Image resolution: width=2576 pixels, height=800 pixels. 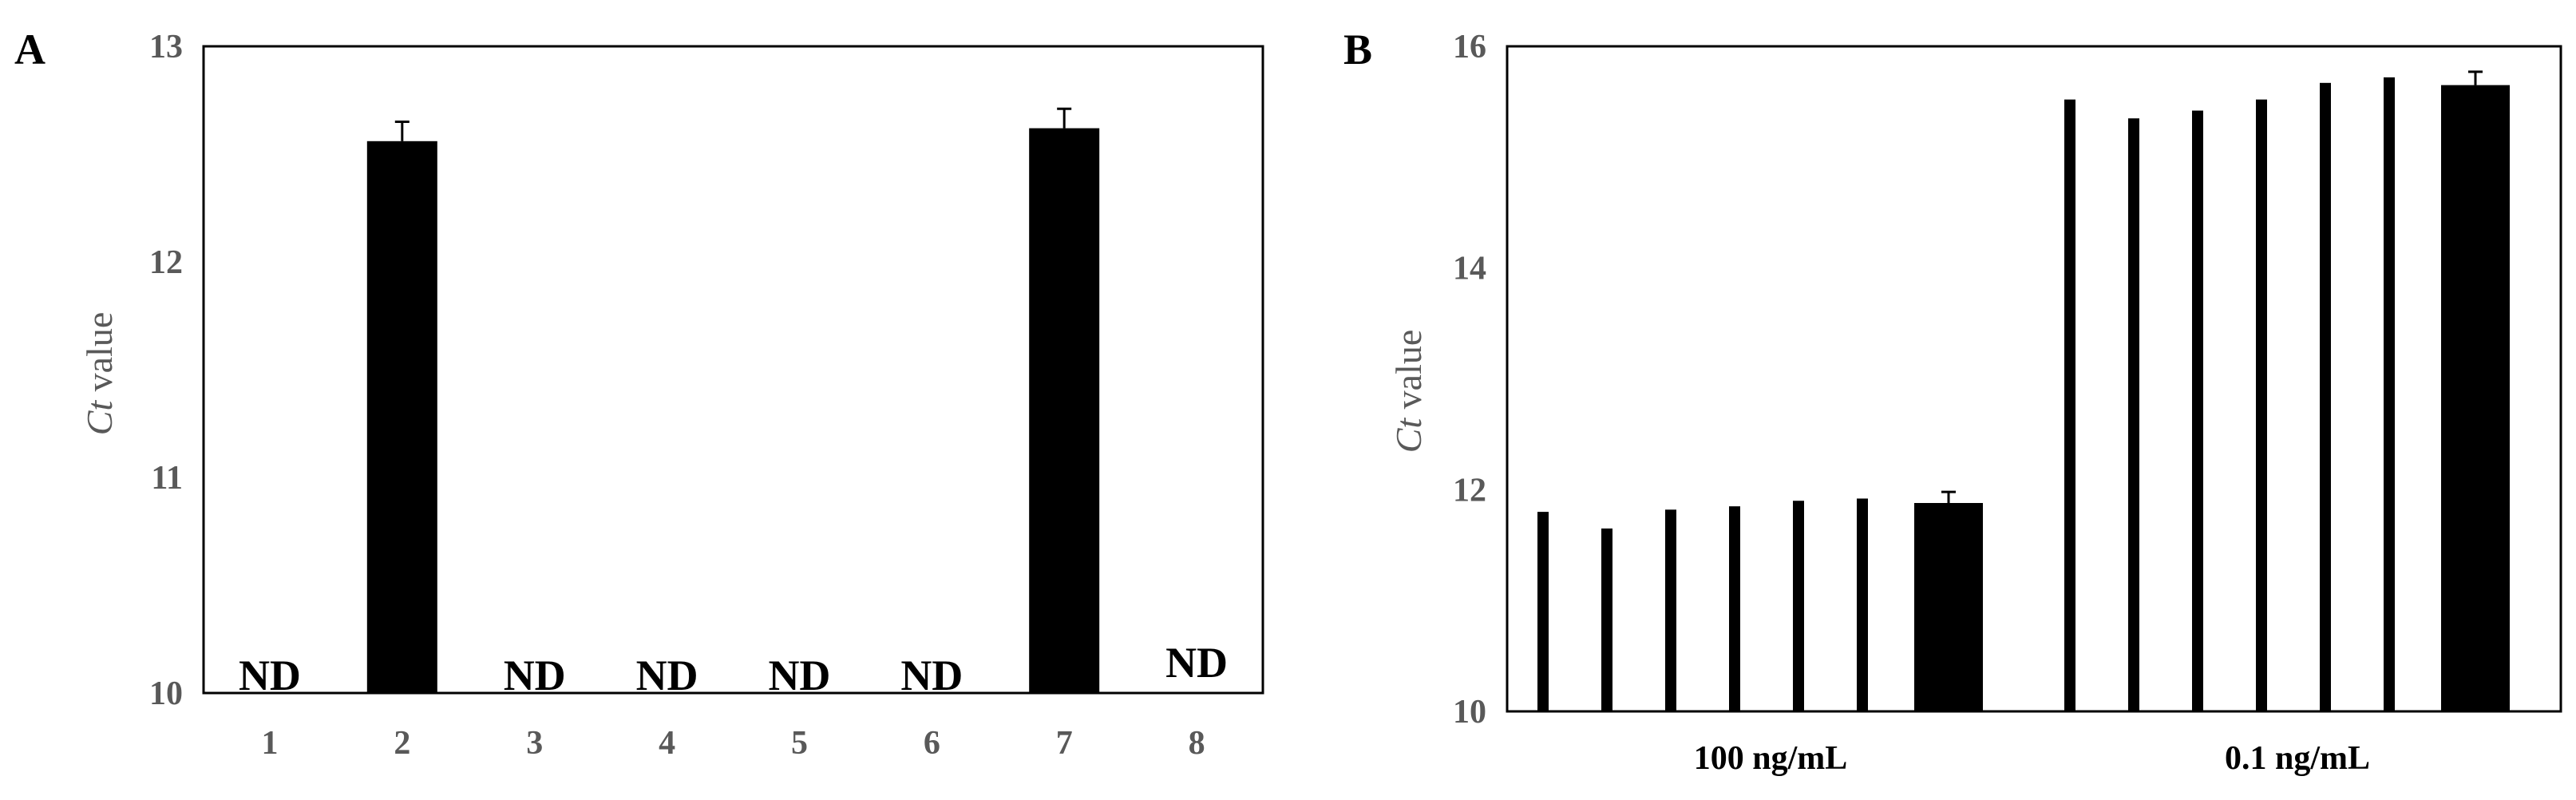 I want to click on panel-a-x-ticks: 1 2 3 4 5 6 7 8, so click(x=733, y=743).